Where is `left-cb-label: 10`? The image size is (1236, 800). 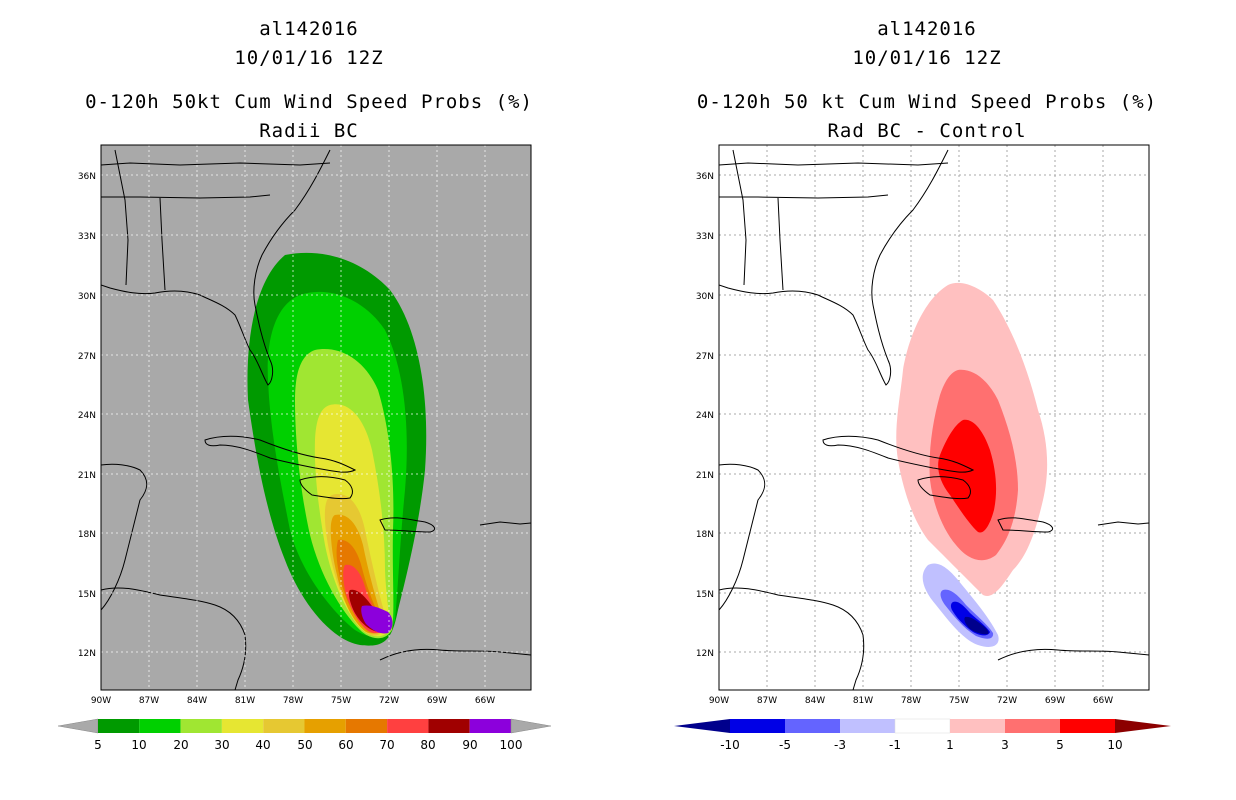 left-cb-label: 10 is located at coordinates (138, 745).